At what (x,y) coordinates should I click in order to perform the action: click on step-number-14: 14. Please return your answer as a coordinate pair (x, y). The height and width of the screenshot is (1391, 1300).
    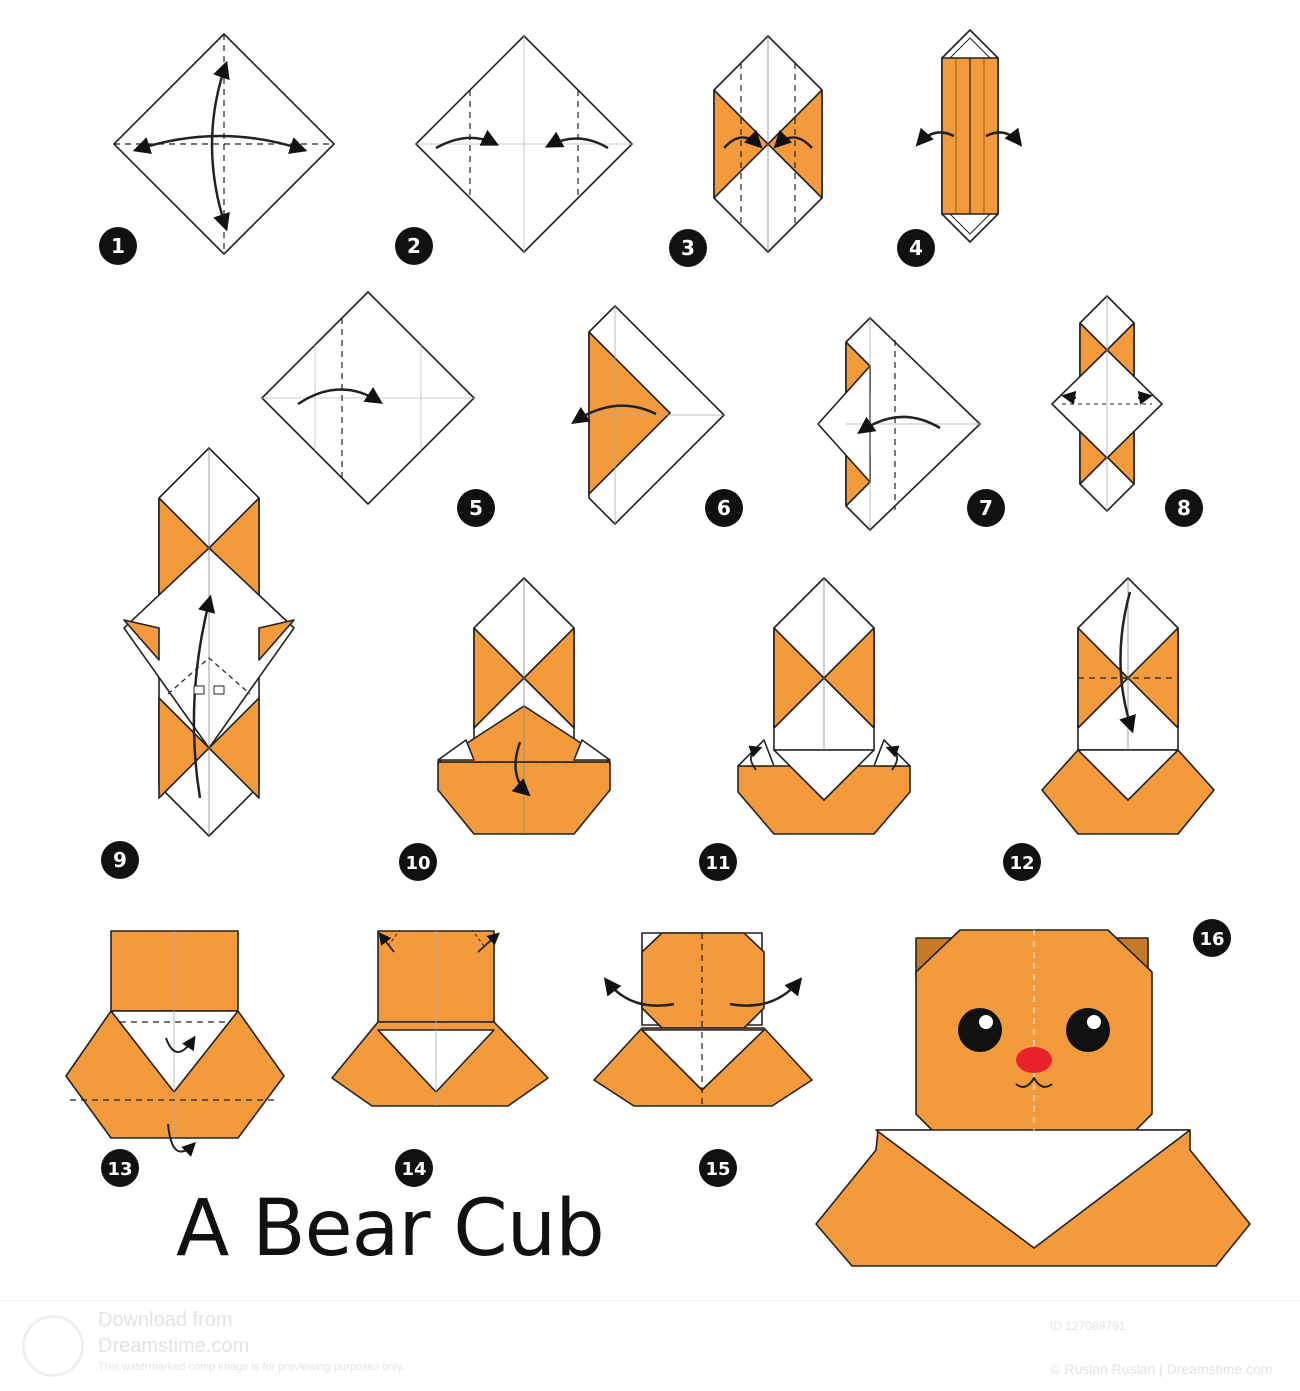
    Looking at the image, I should click on (413, 1169).